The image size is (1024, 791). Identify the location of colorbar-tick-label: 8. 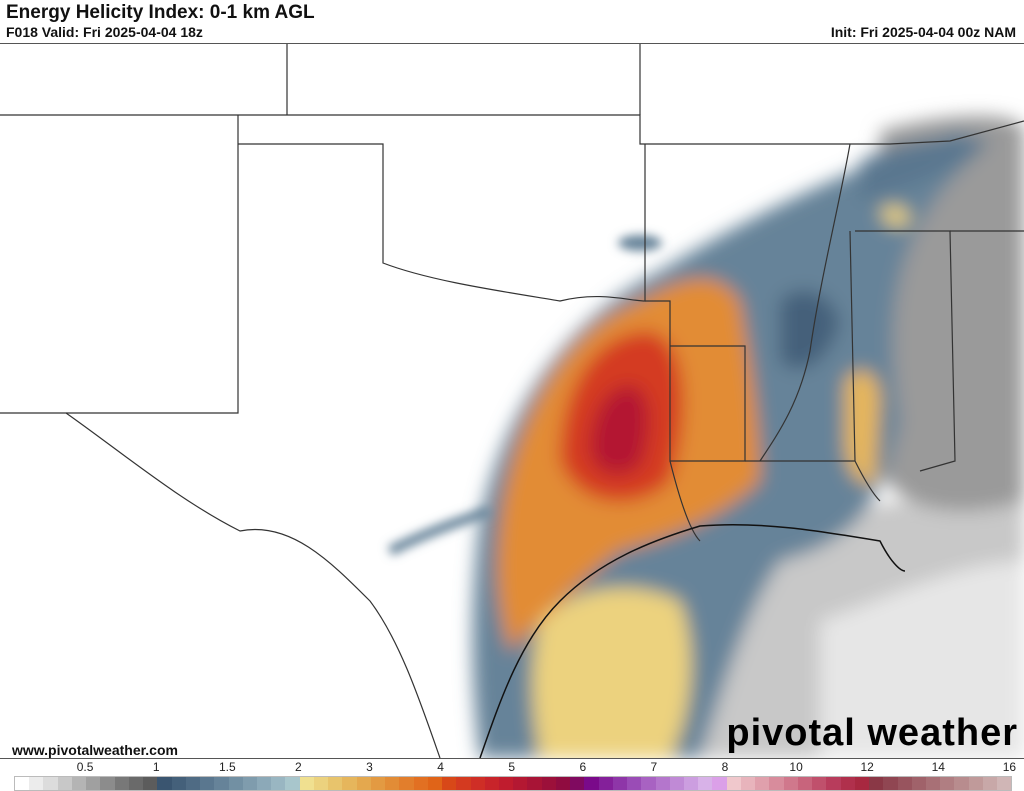
(725, 767).